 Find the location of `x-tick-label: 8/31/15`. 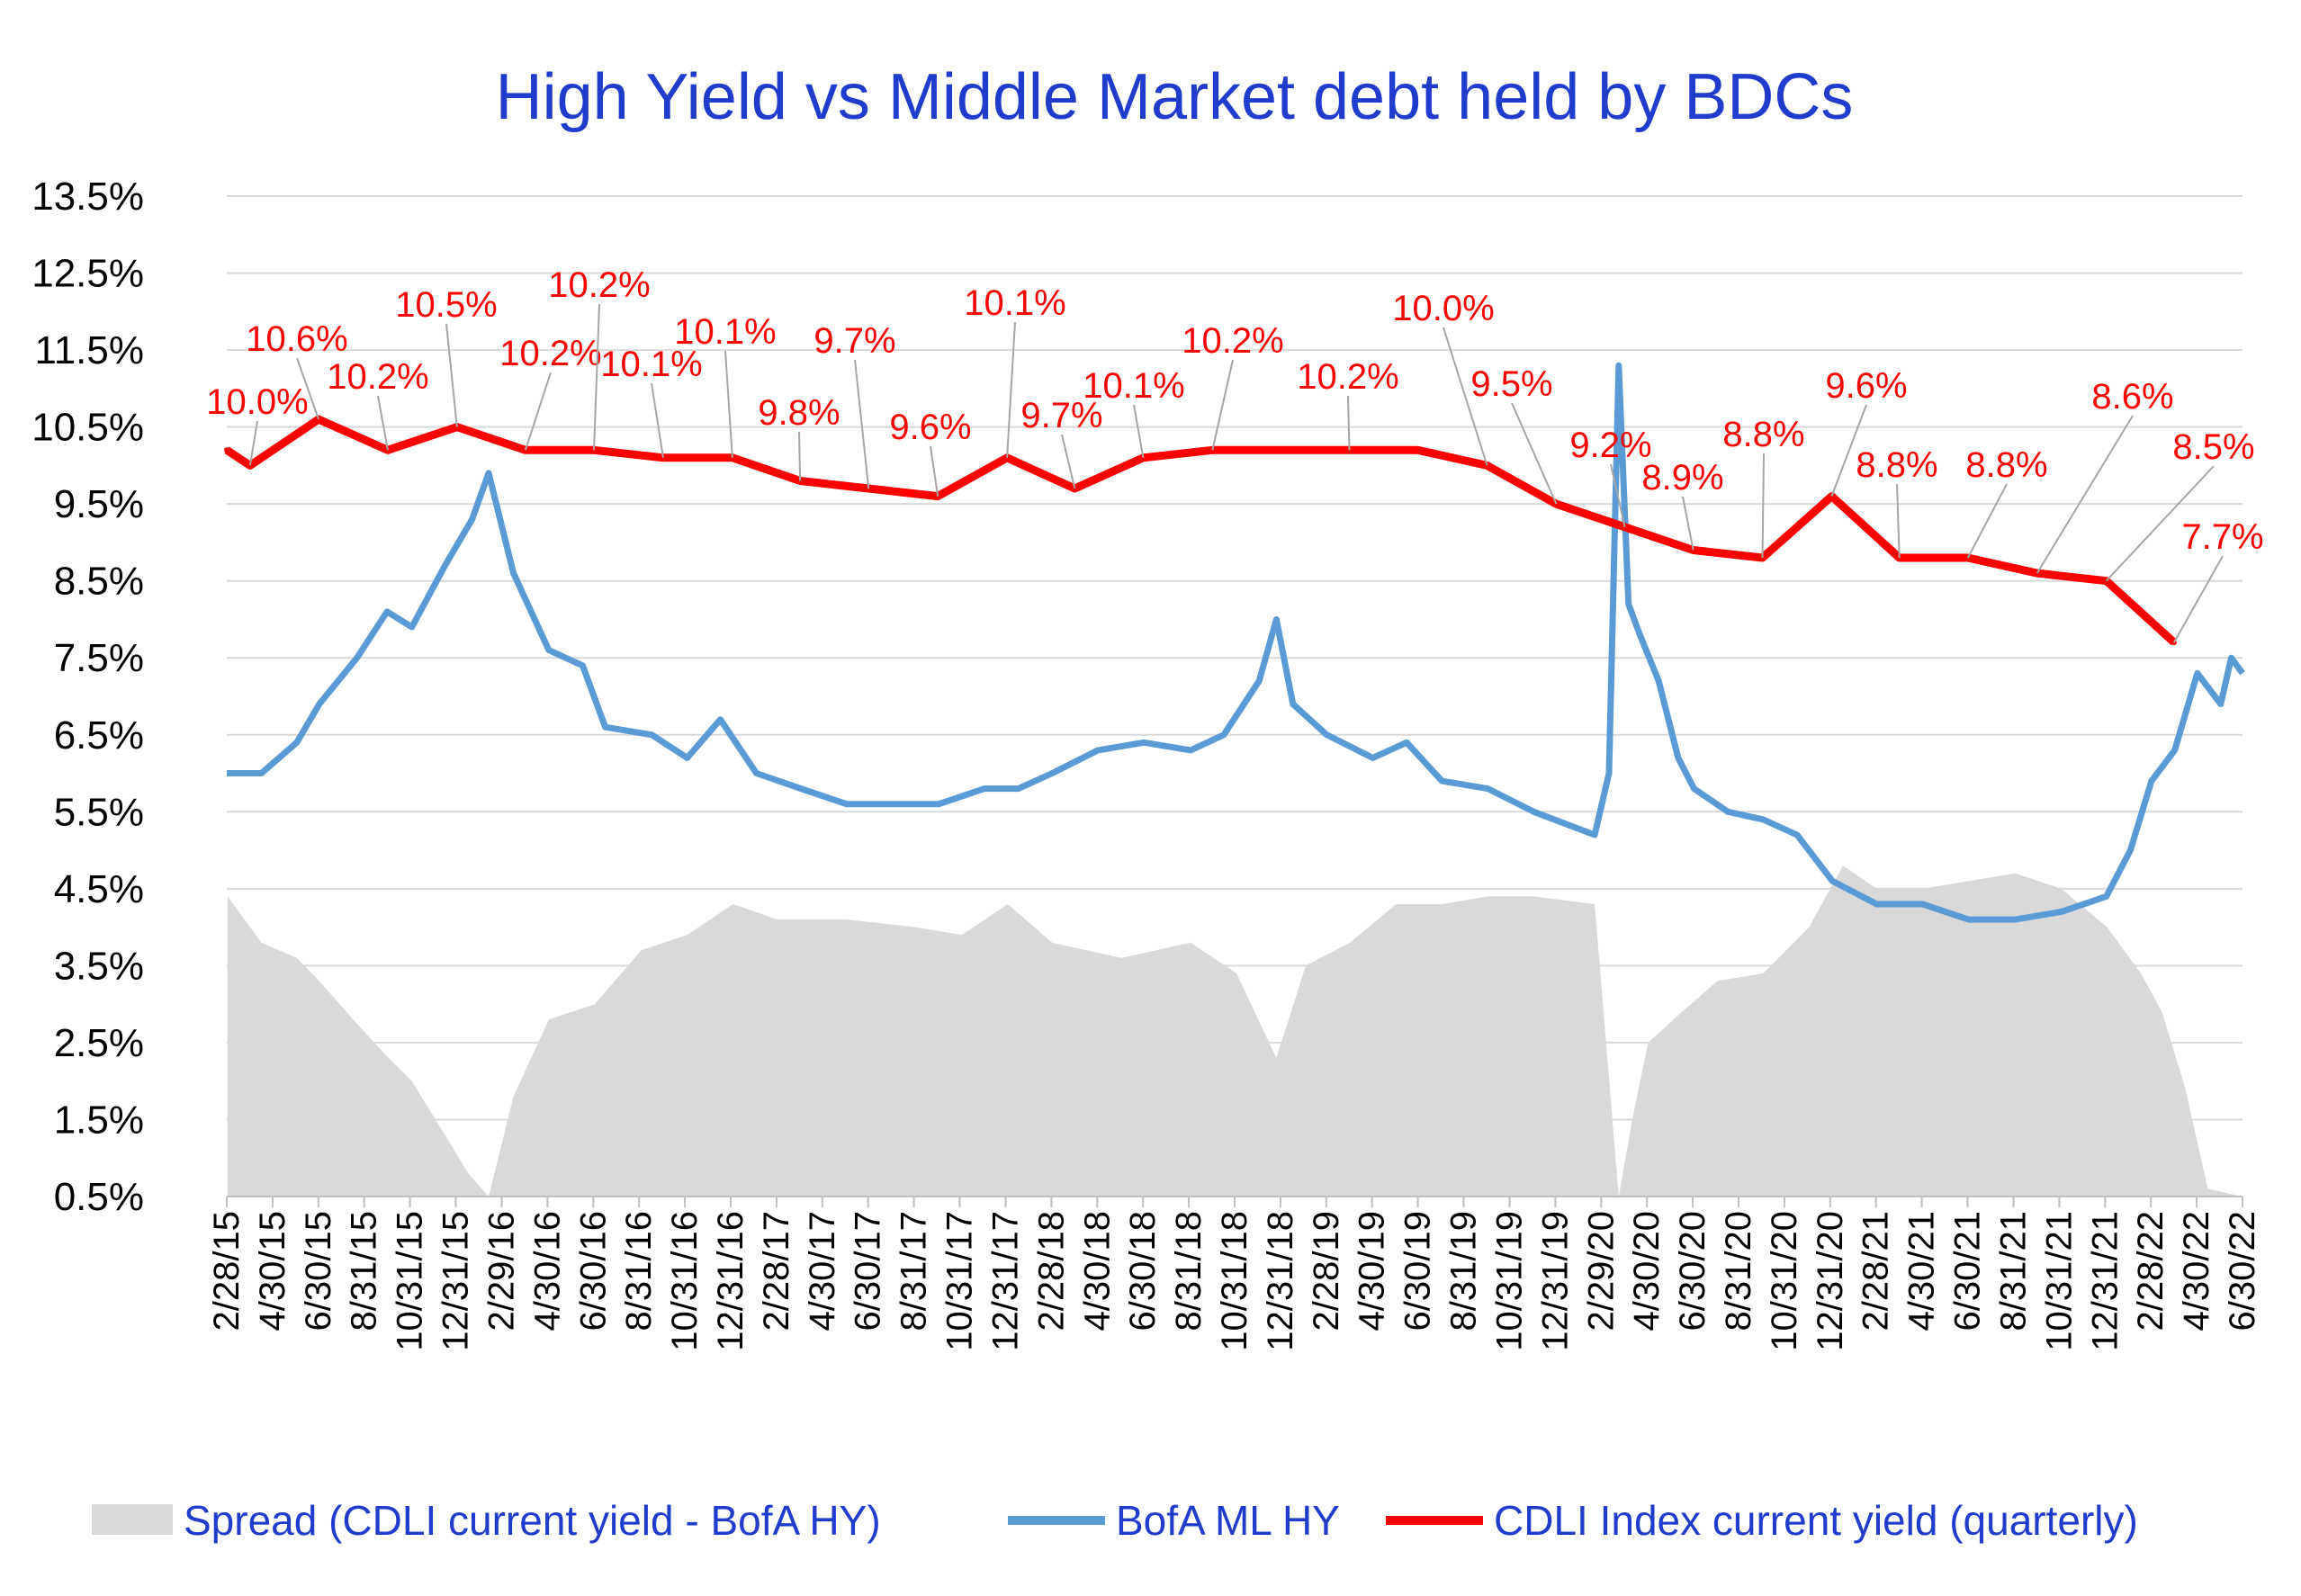

x-tick-label: 8/31/15 is located at coordinates (364, 1271).